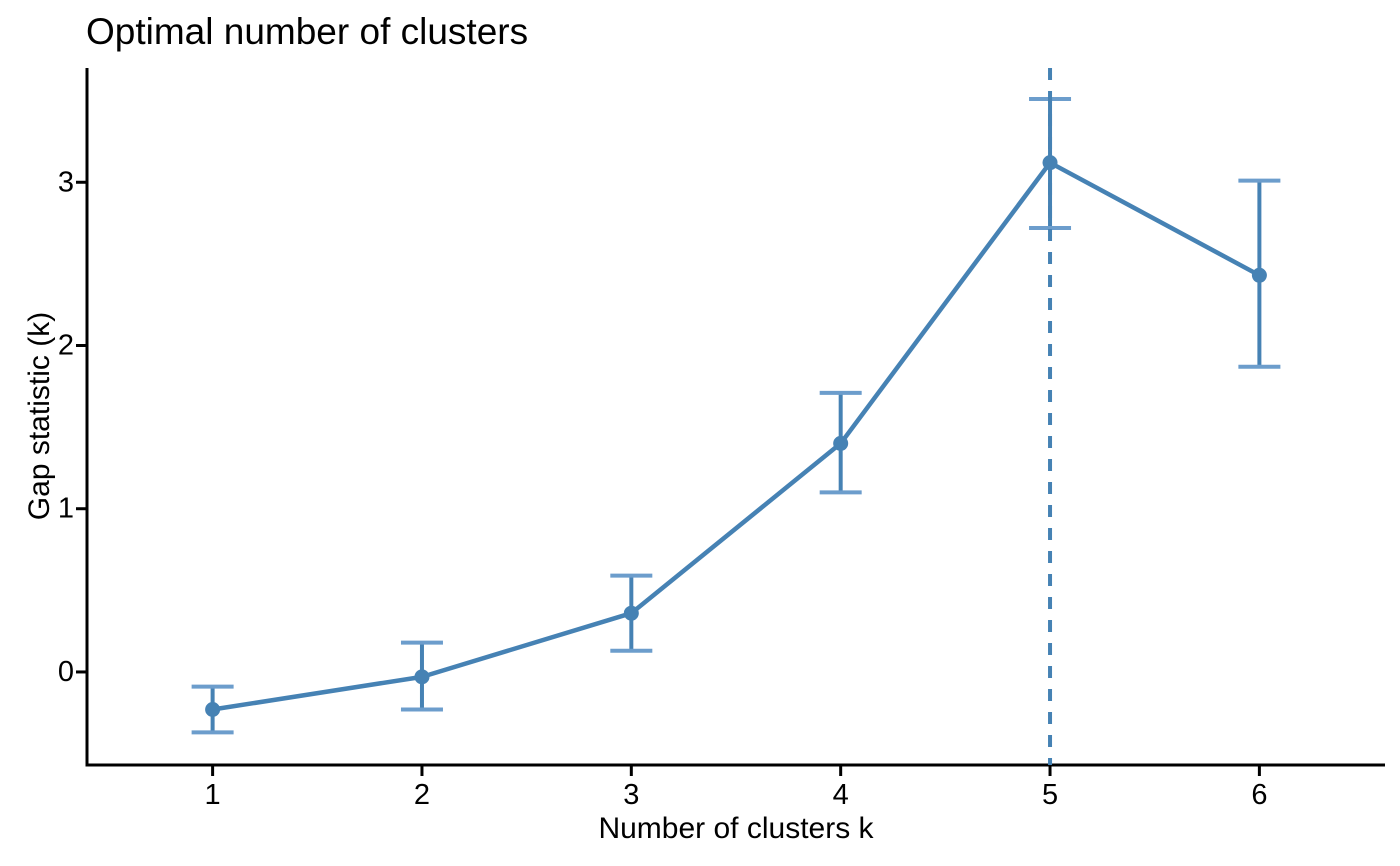 The height and width of the screenshot is (866, 1400). What do you see at coordinates (39, 416) in the screenshot?
I see `y-axis-title: Gap statistic (k)` at bounding box center [39, 416].